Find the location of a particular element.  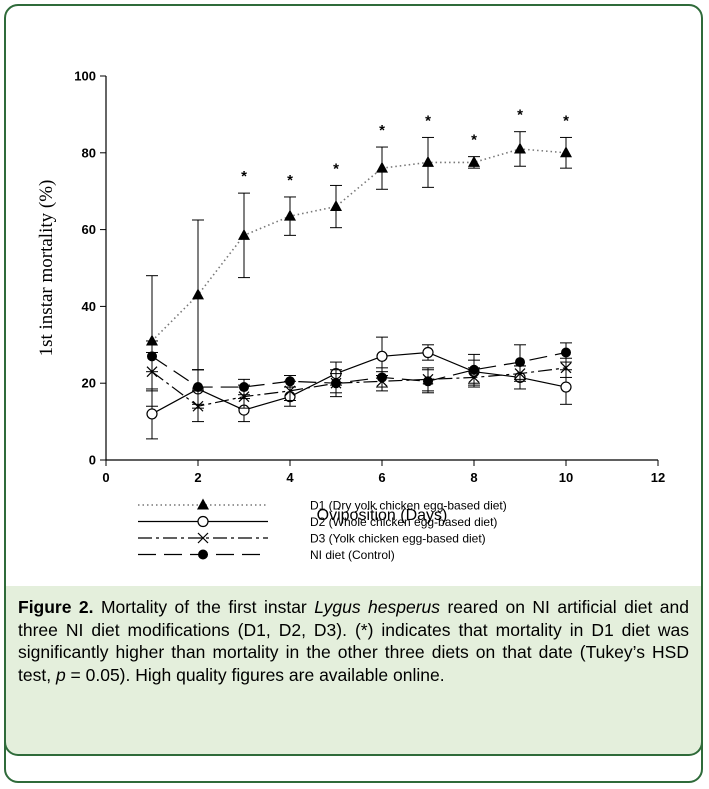

y-tick-label: 20 is located at coordinates (89, 383).